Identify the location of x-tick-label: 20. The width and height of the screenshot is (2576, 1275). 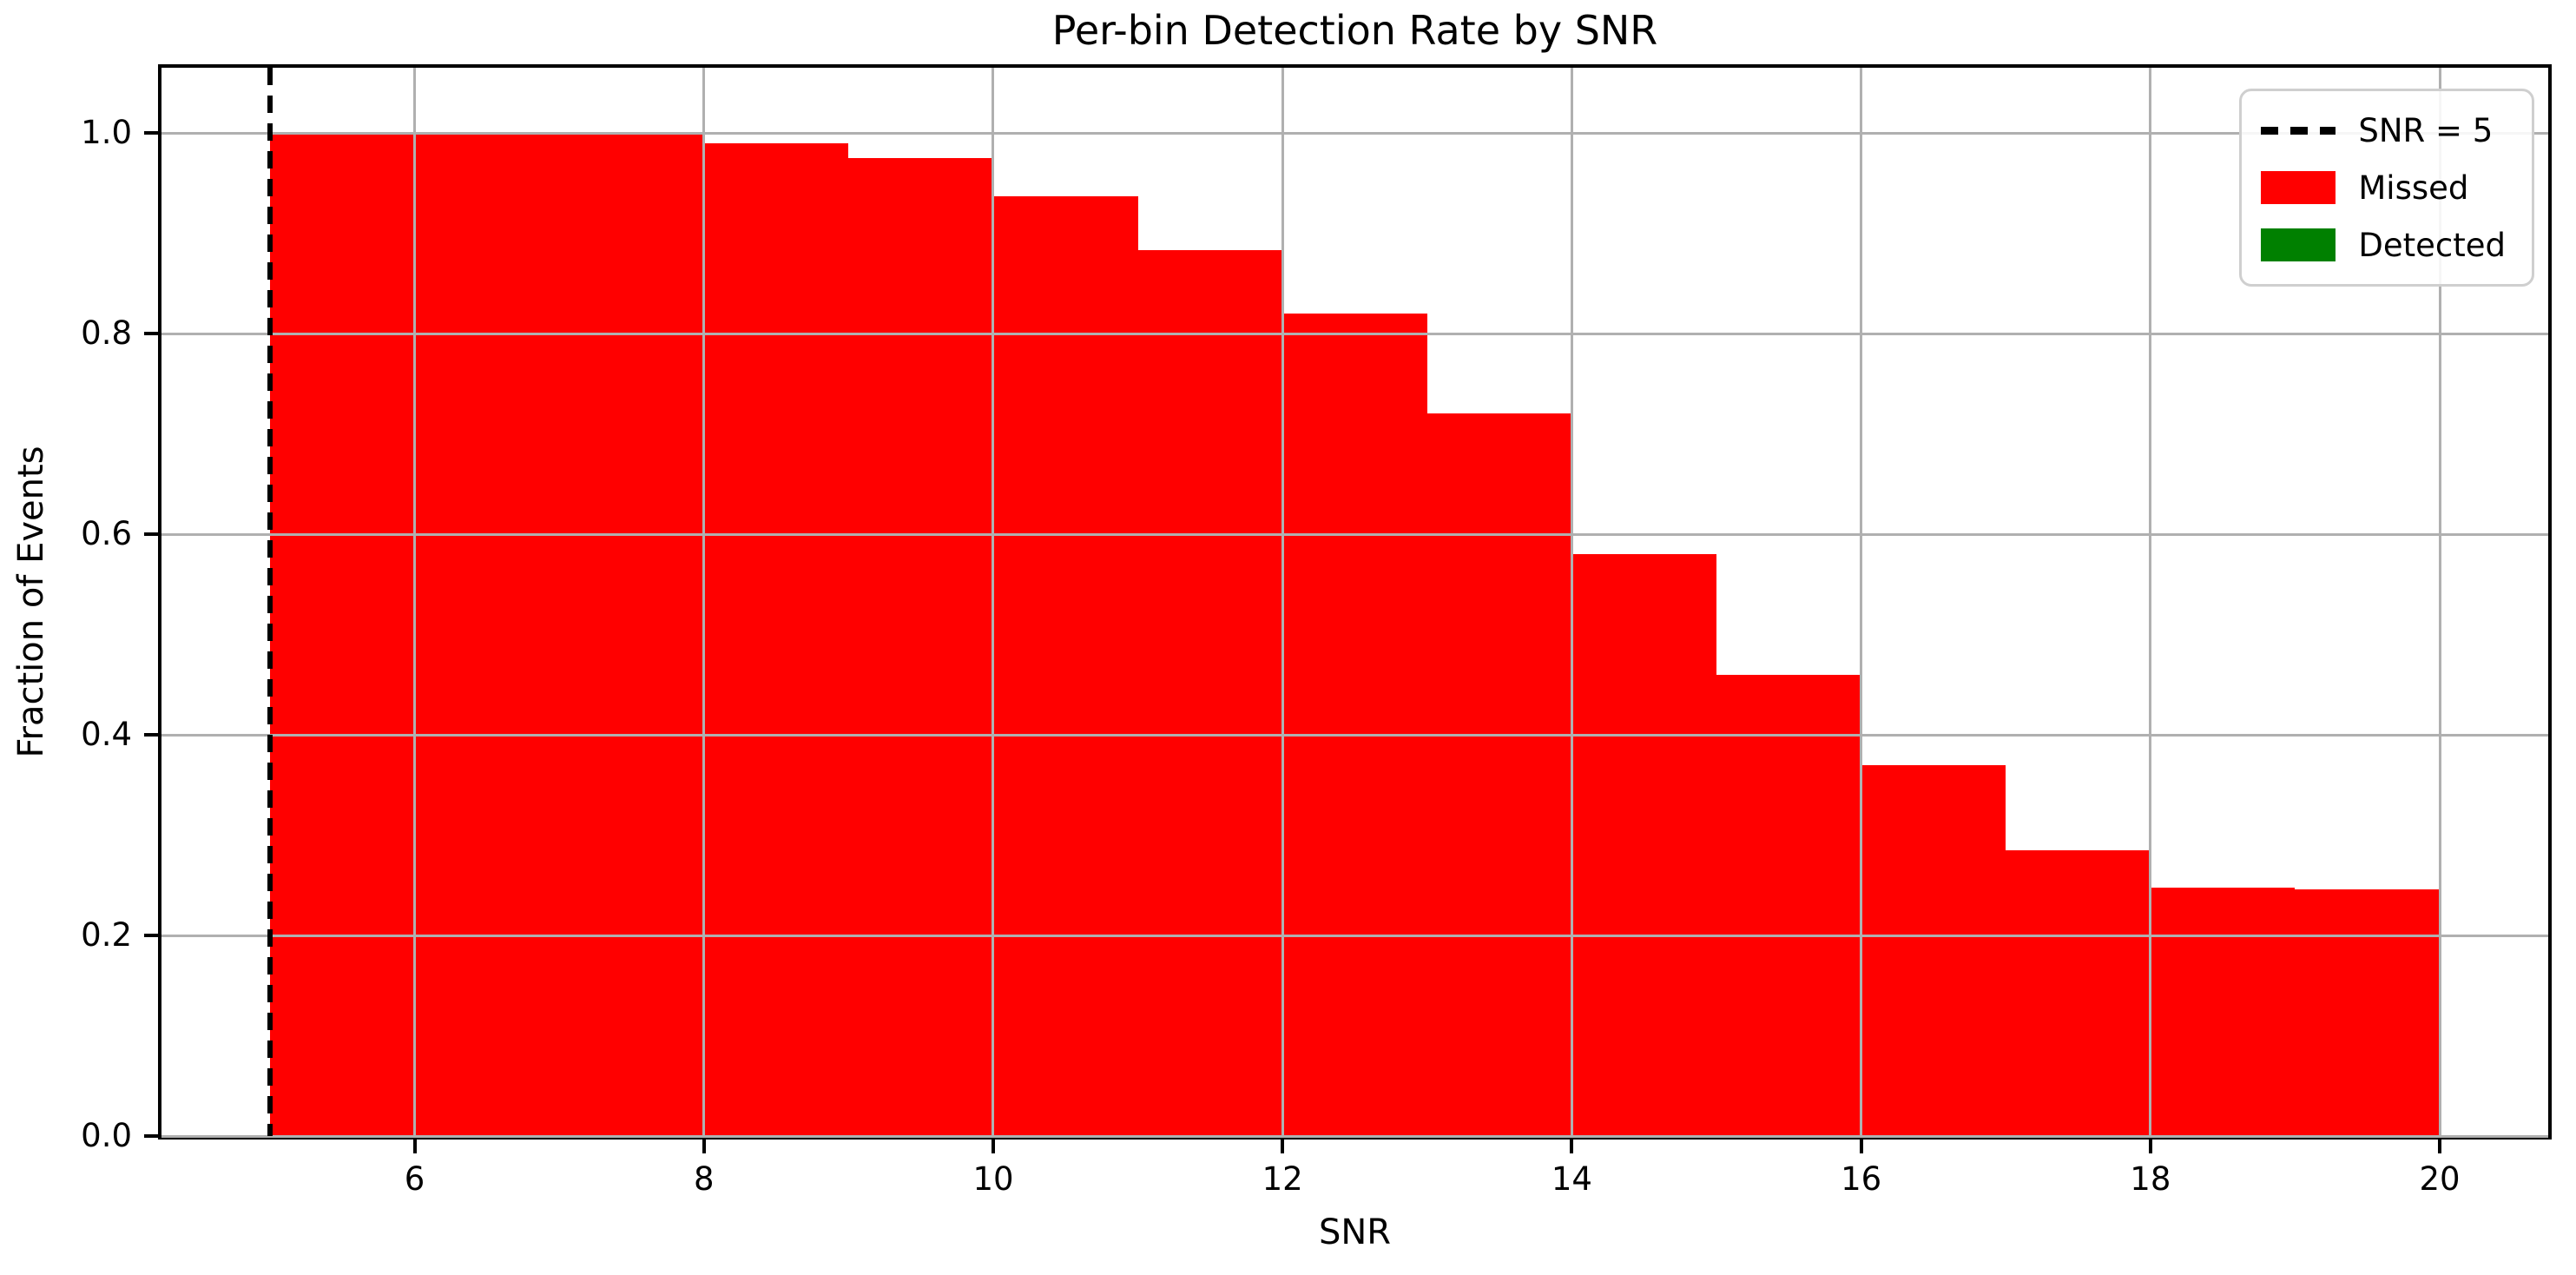
(2440, 1179).